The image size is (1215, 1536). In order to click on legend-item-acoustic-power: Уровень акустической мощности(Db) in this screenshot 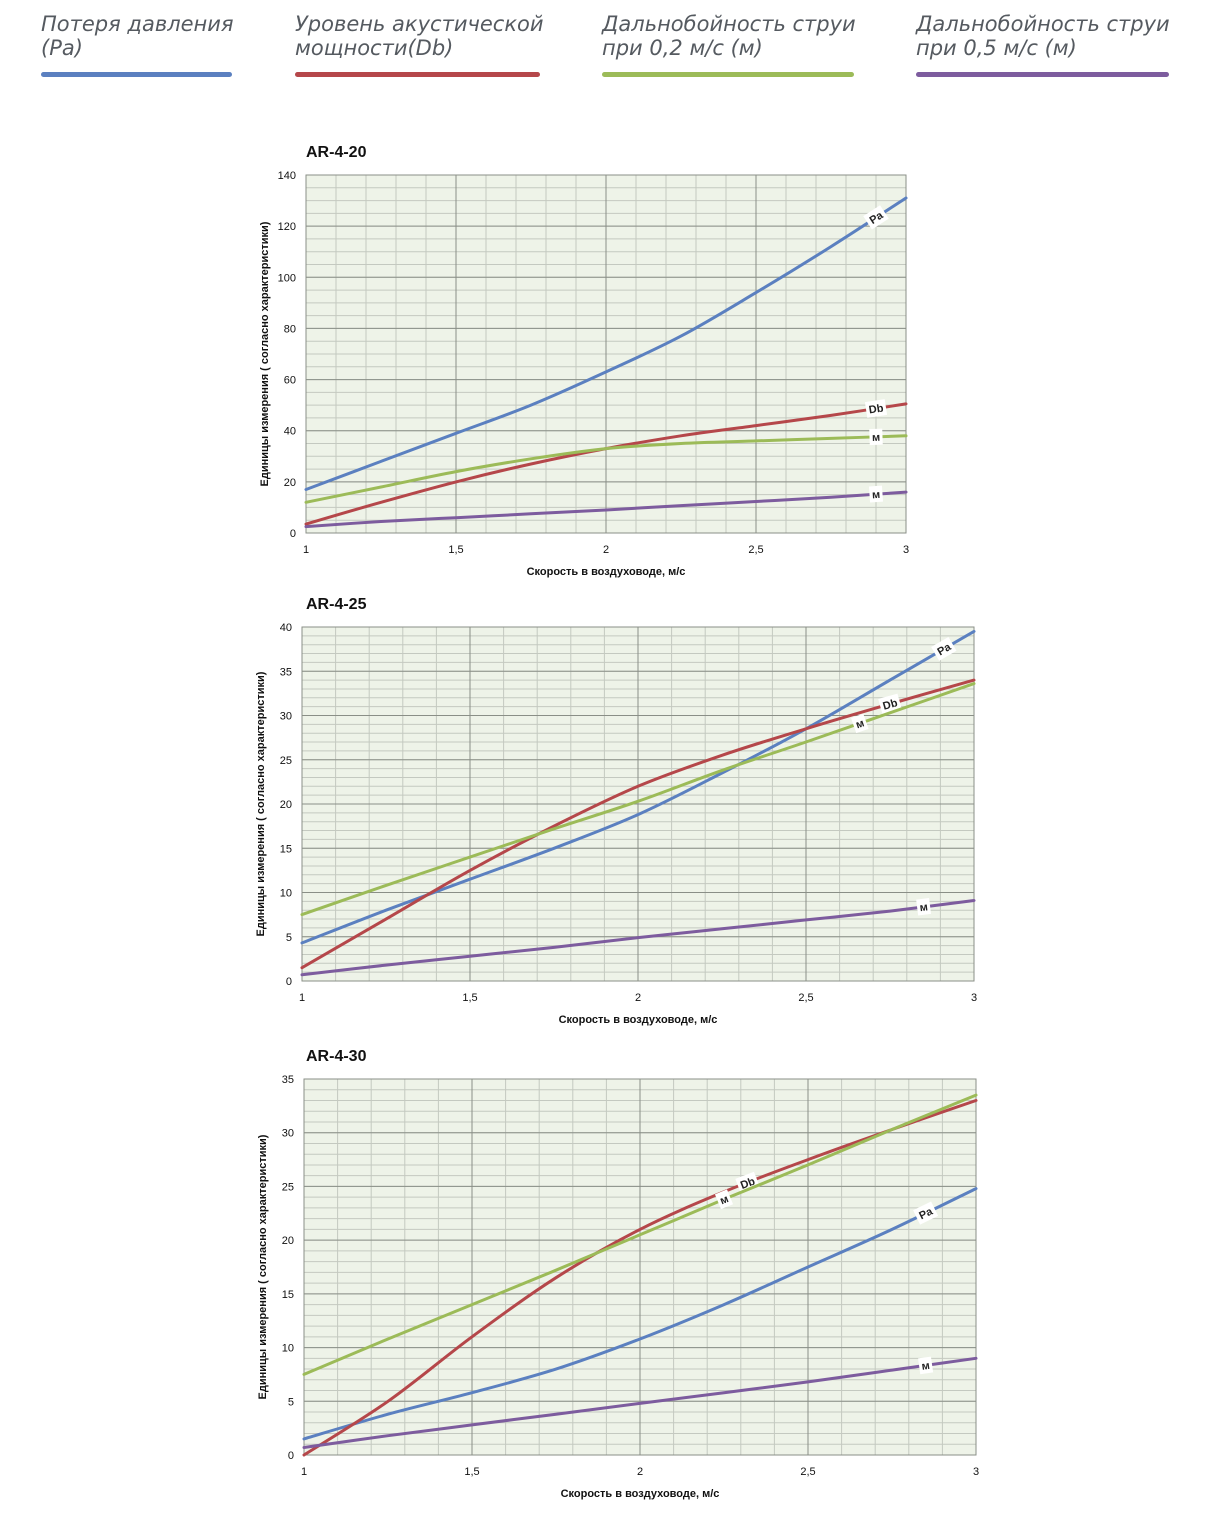, I will do `click(419, 36)`.